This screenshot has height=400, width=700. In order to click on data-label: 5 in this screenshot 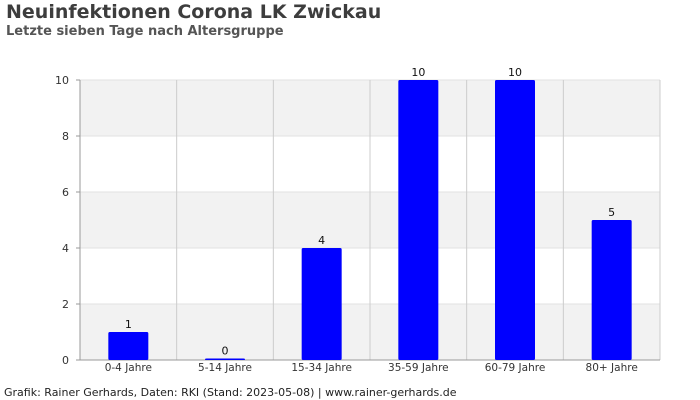, I will do `click(611, 212)`.